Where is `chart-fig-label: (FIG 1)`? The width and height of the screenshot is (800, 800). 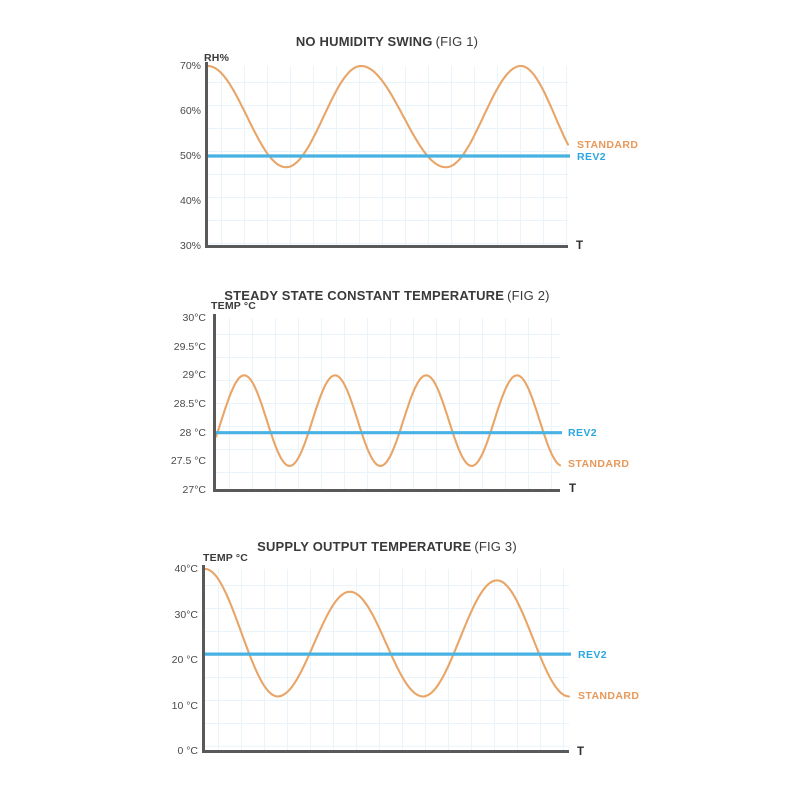
chart-fig-label: (FIG 1) is located at coordinates (457, 41).